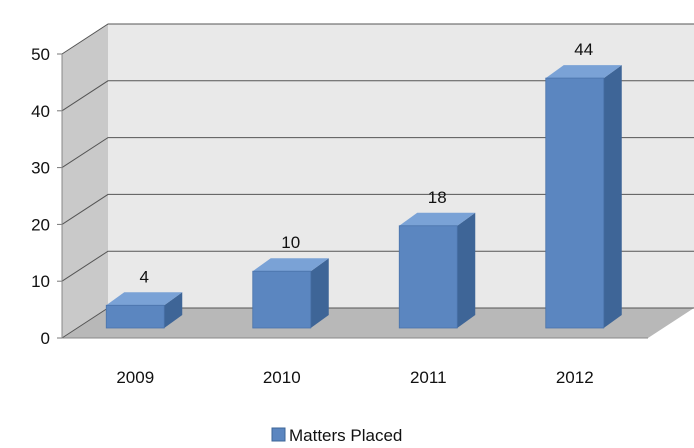 The height and width of the screenshot is (448, 694). What do you see at coordinates (282, 377) in the screenshot?
I see `x-tick-label: 2010` at bounding box center [282, 377].